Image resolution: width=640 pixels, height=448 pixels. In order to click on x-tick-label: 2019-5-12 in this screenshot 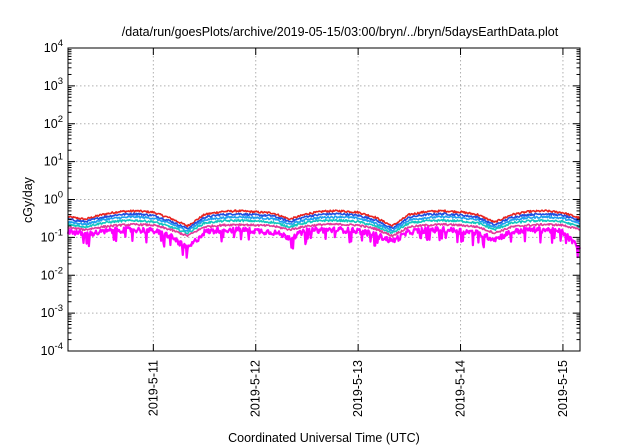, I will do `click(256, 388)`.